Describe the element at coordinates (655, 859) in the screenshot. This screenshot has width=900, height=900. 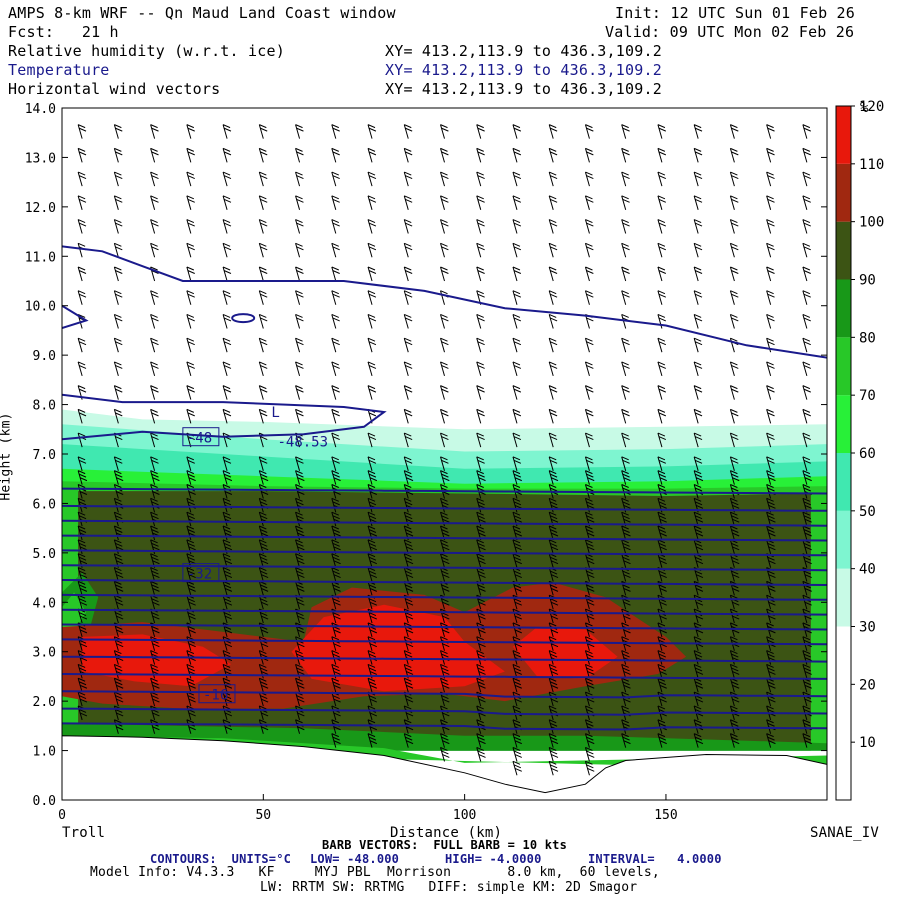
I see `contours-interval: INTERVAL= 4.0000` at that location.